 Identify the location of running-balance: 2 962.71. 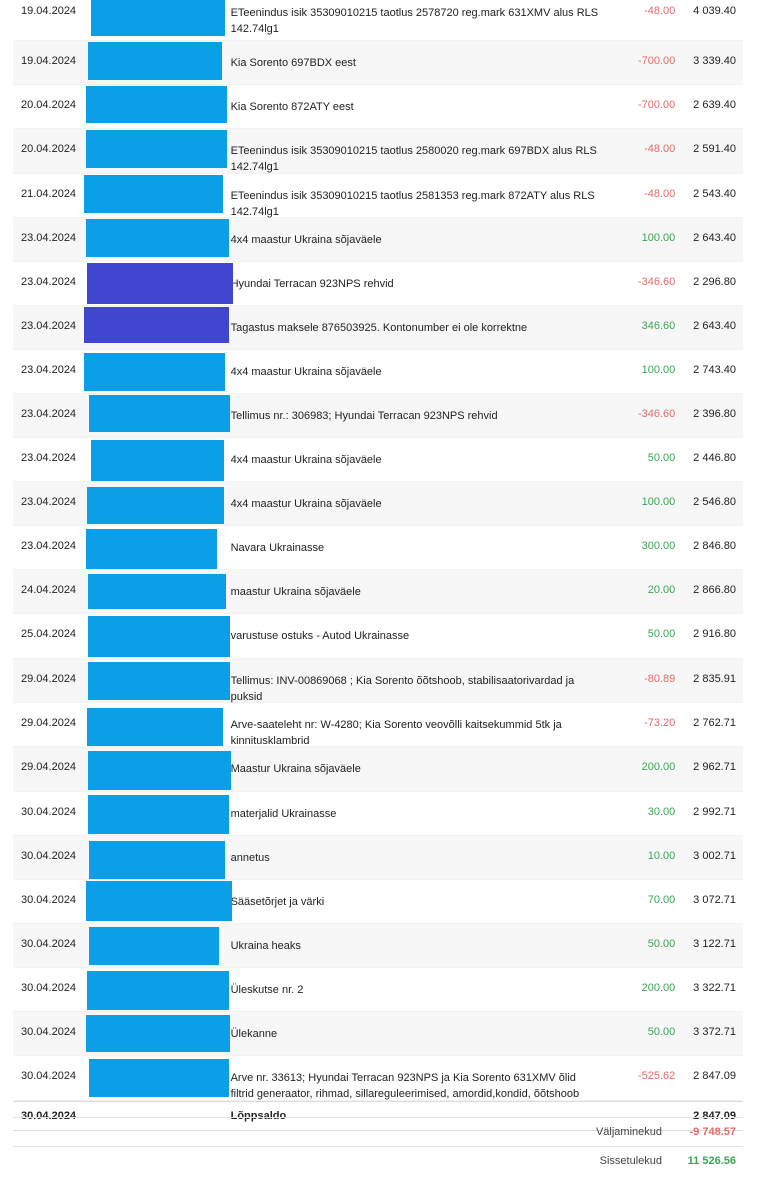
(714, 767).